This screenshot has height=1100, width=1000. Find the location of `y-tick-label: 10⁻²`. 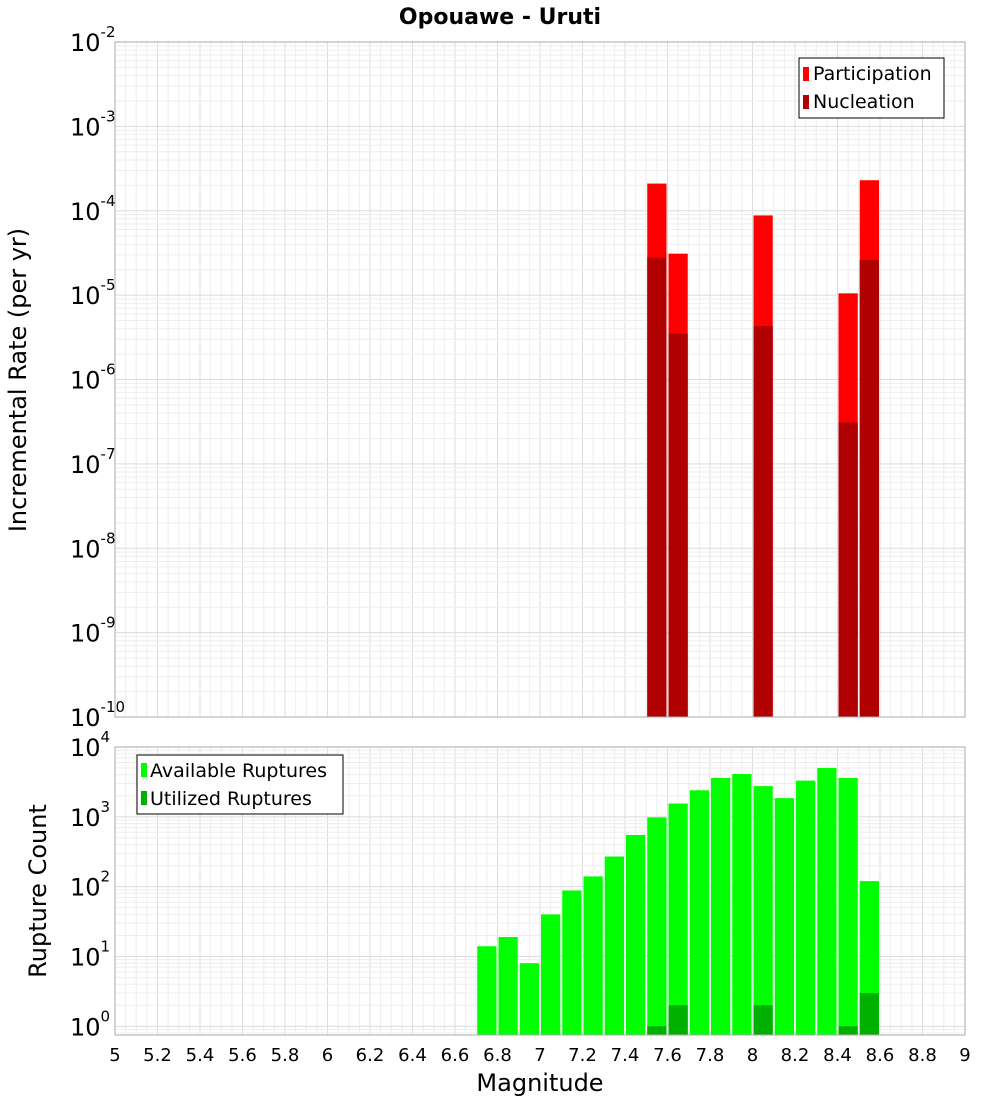

y-tick-label: 10⁻² is located at coordinates (93, 40).